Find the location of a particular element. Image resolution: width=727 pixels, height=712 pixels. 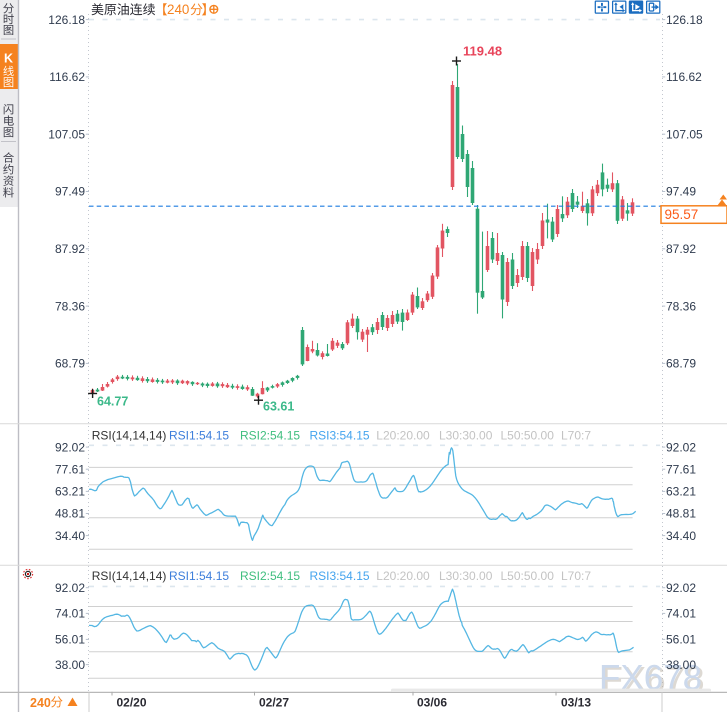

svg-text: 63.61 is located at coordinates (278, 407).